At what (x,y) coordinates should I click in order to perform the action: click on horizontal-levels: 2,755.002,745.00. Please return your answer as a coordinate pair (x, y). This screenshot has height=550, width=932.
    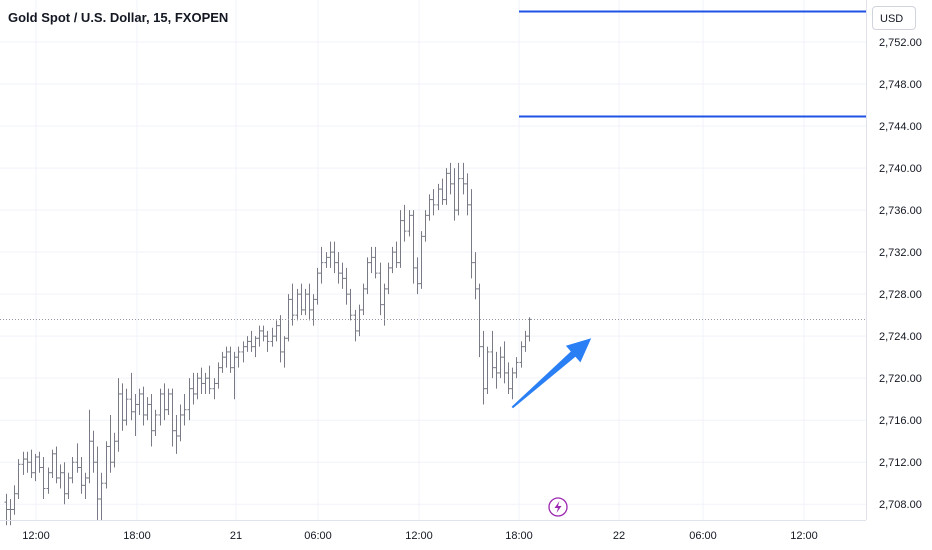
    Looking at the image, I should click on (722, 64).